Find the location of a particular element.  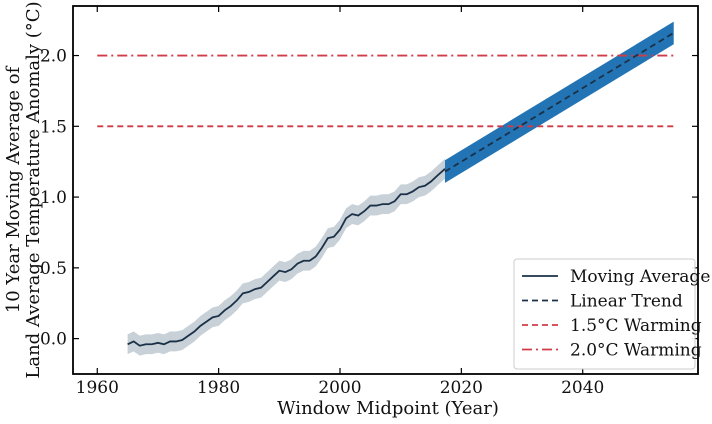

x-tick-label: 1960 is located at coordinates (97, 388).